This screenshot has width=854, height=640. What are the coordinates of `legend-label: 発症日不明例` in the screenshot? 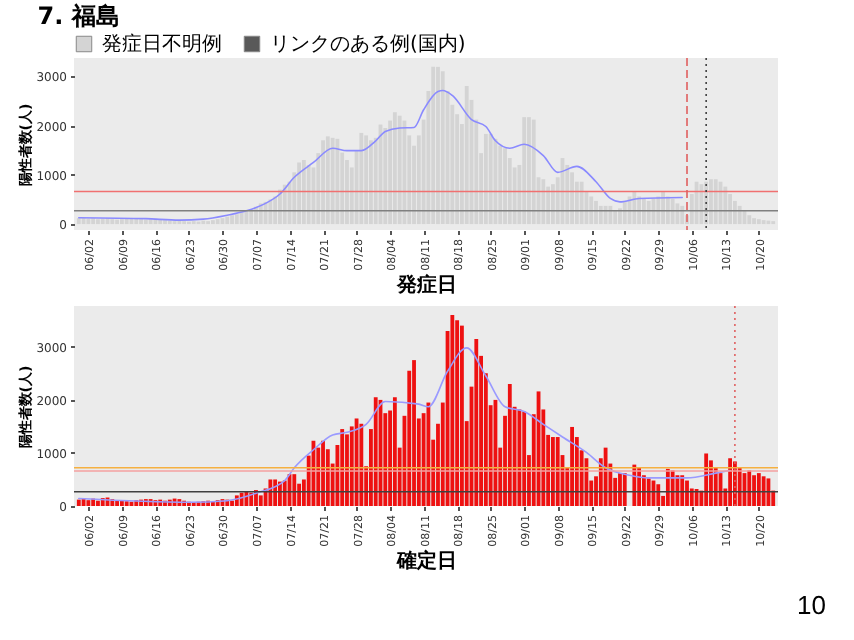 It's located at (162, 44).